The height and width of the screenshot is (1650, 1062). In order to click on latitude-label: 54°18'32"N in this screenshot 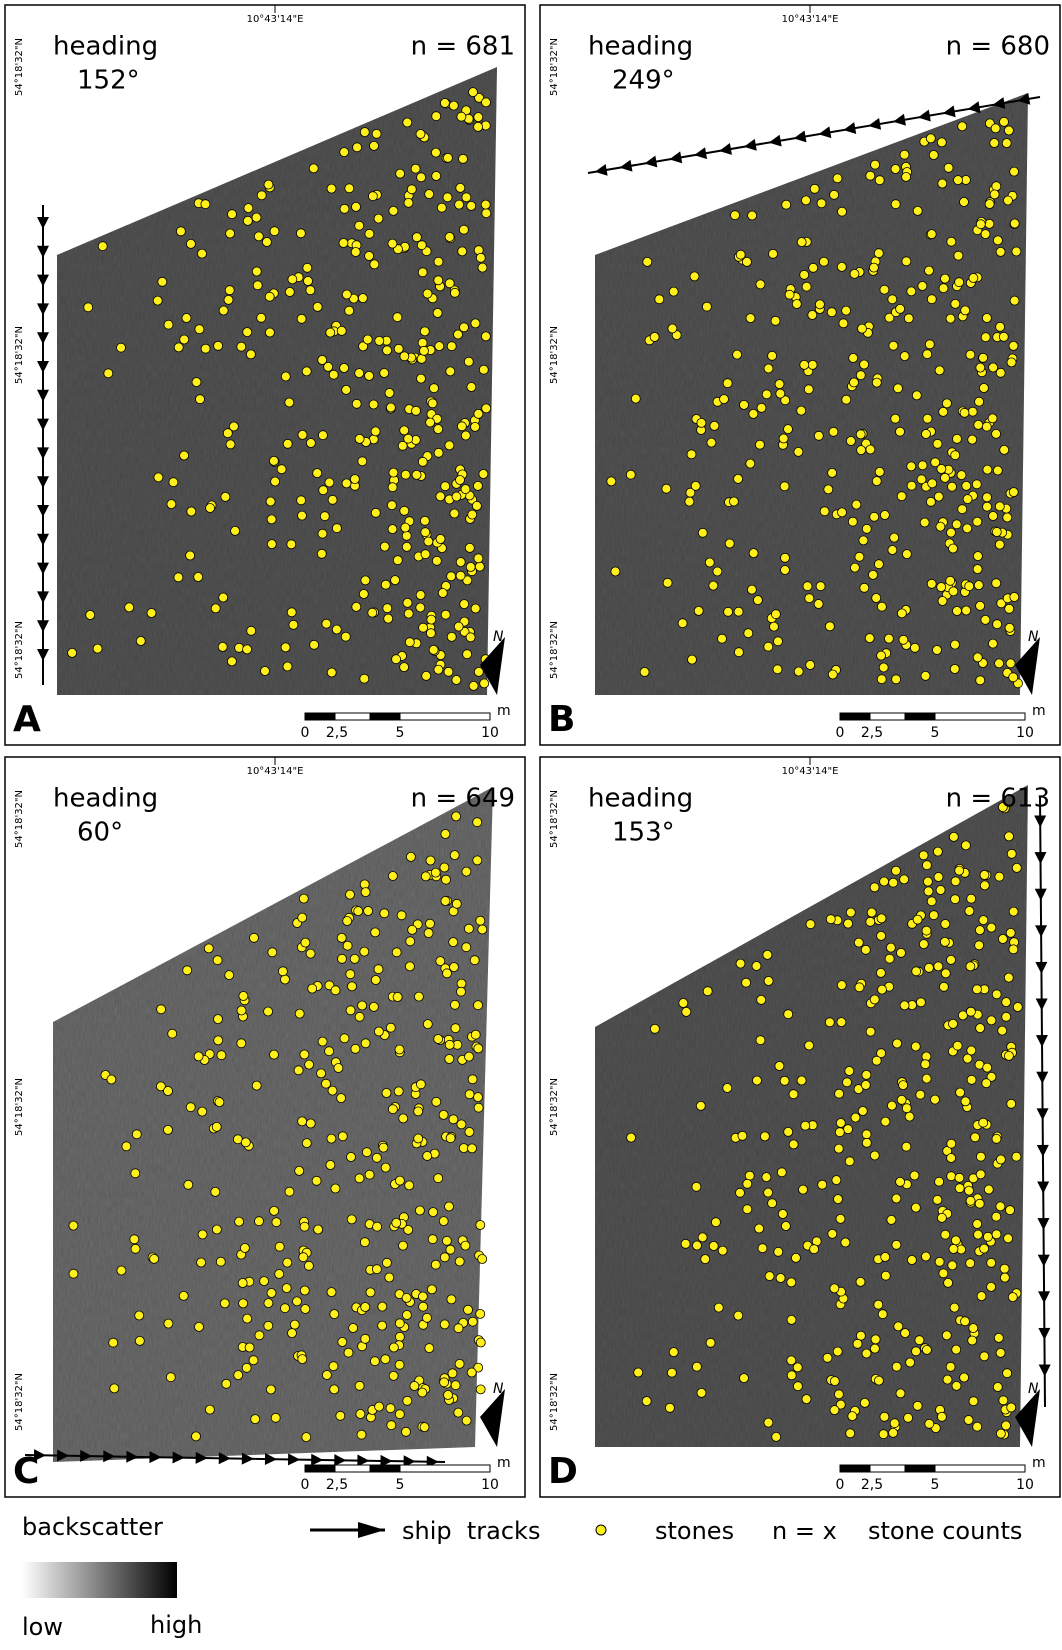, I will do `click(19, 67)`.